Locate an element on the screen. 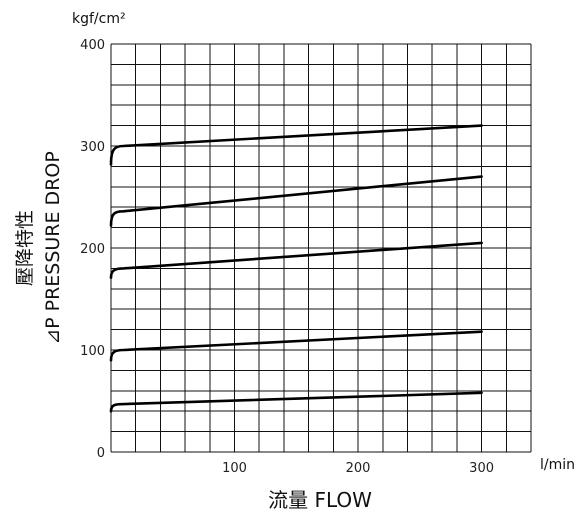 This screenshot has width=579, height=514. x-tick-label: 200 is located at coordinates (358, 468).